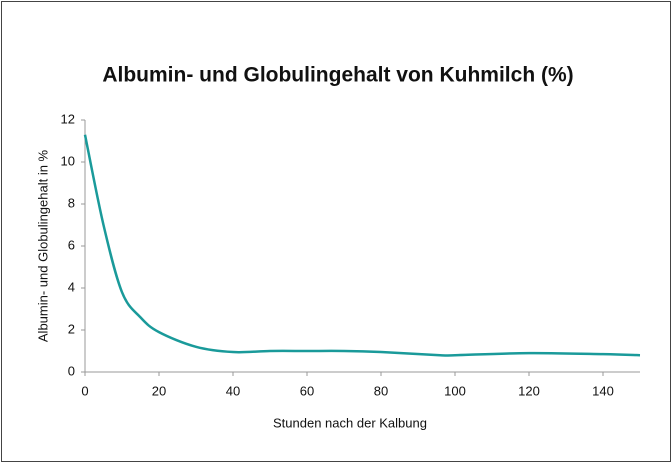 This screenshot has width=672, height=463. Describe the element at coordinates (71, 328) in the screenshot. I see `y-tick-label: 2` at that location.